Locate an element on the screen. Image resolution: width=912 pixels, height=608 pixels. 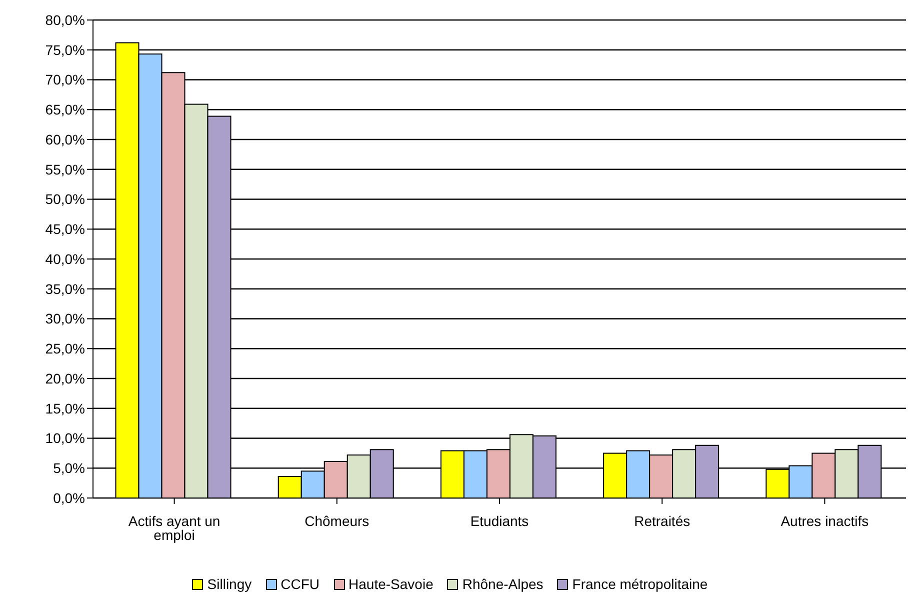
legend-label: Haute-Savoie is located at coordinates (391, 584).